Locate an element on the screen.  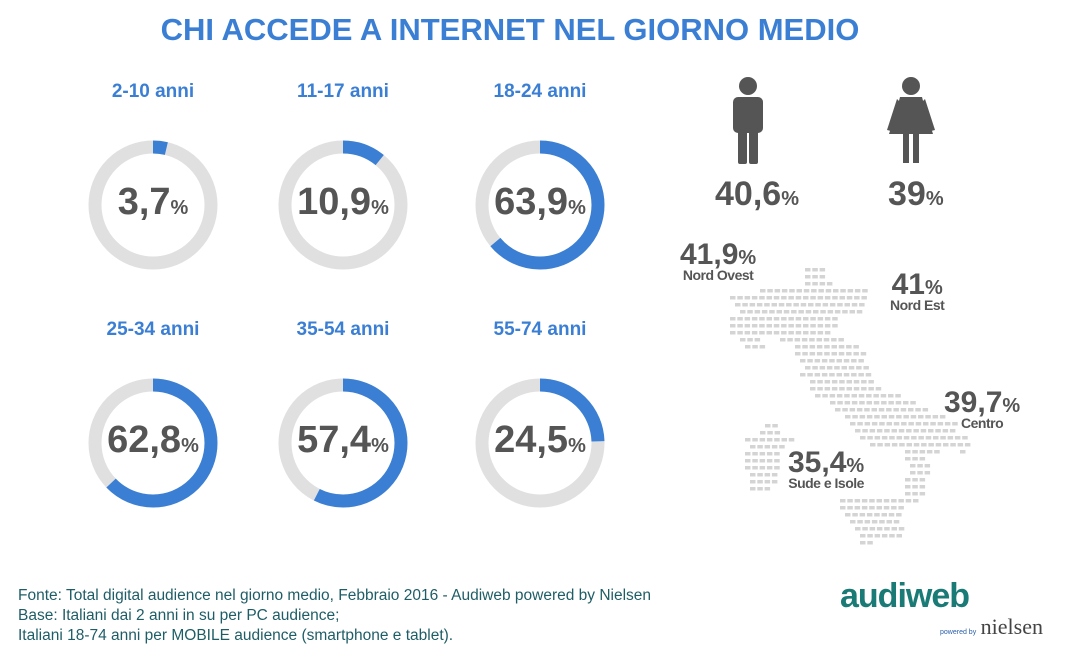
donut-value-number: 63,9 is located at coordinates (531, 202).